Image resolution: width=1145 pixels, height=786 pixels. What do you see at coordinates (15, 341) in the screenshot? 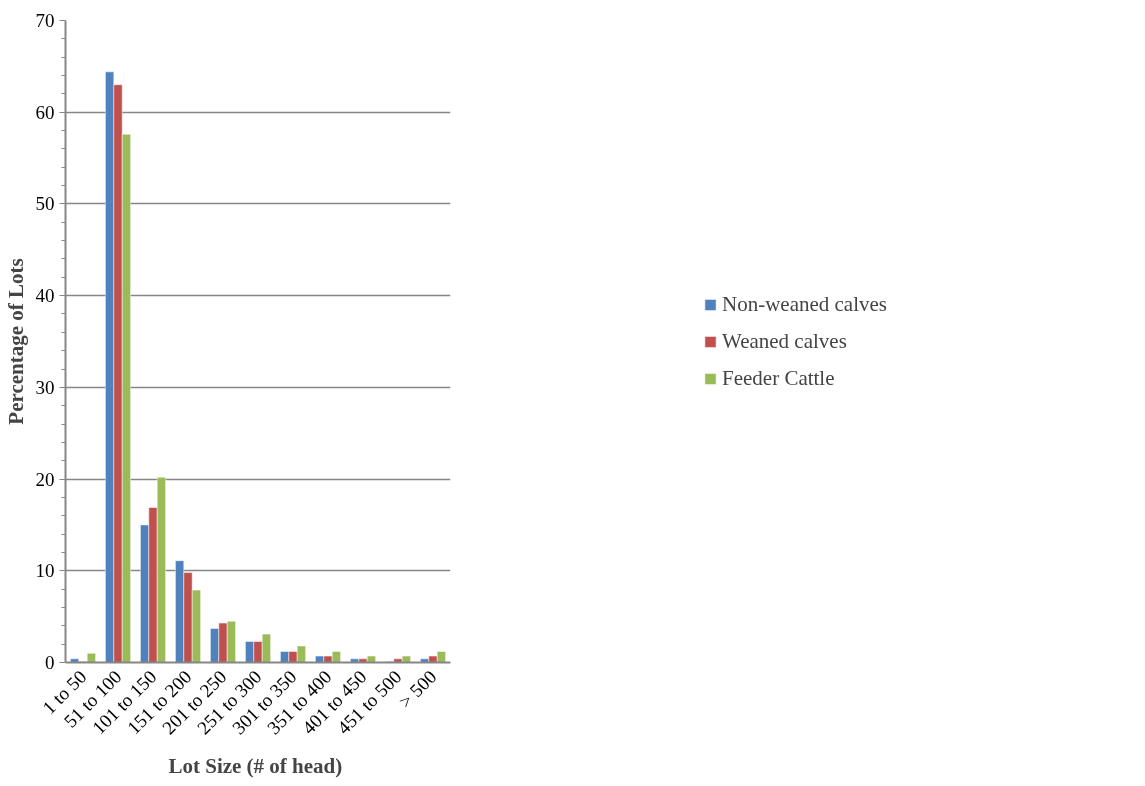
I see `y-axis-title: Percentage of Lots` at bounding box center [15, 341].